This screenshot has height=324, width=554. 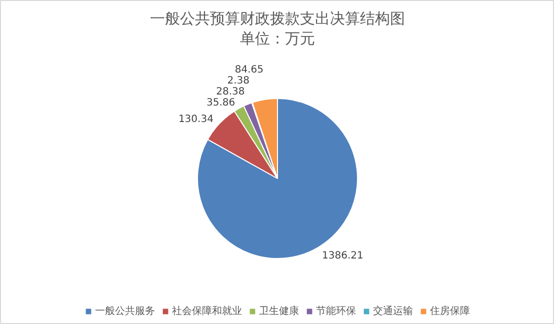 I want to click on legend-label: 社会保障和就业, so click(x=207, y=311).